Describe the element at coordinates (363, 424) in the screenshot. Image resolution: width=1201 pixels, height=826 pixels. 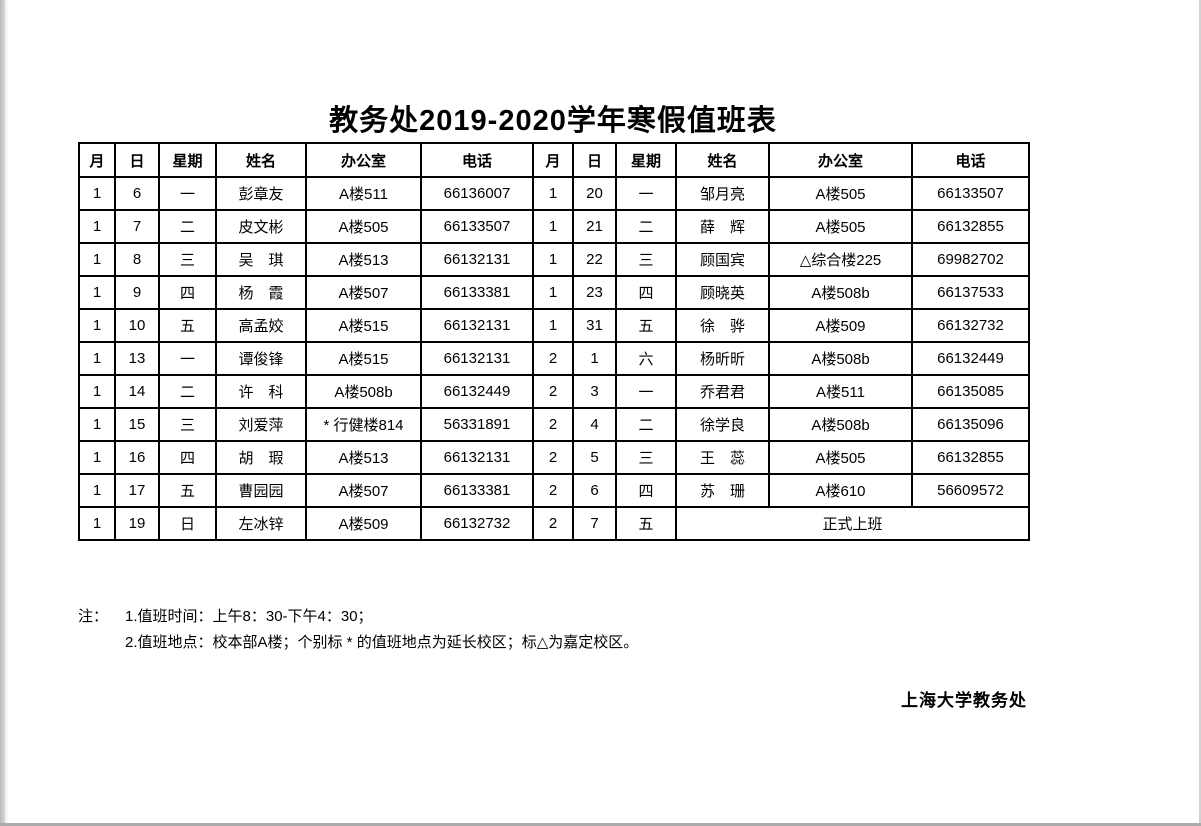
I see `table-cell: * 行健楼814` at that location.